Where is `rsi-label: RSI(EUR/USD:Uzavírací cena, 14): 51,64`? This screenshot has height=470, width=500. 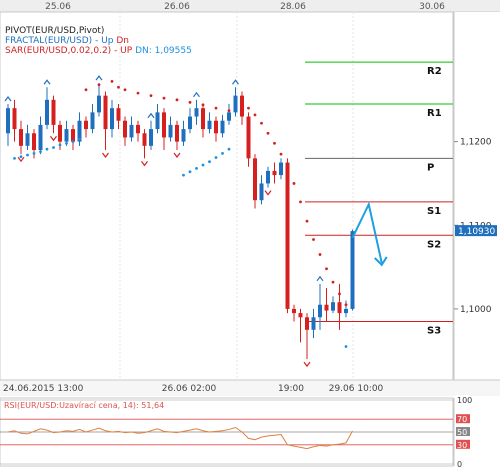
rsi-label: RSI(EUR/USD:Uzavírací cena, 14): 51,64 is located at coordinates (84, 405).